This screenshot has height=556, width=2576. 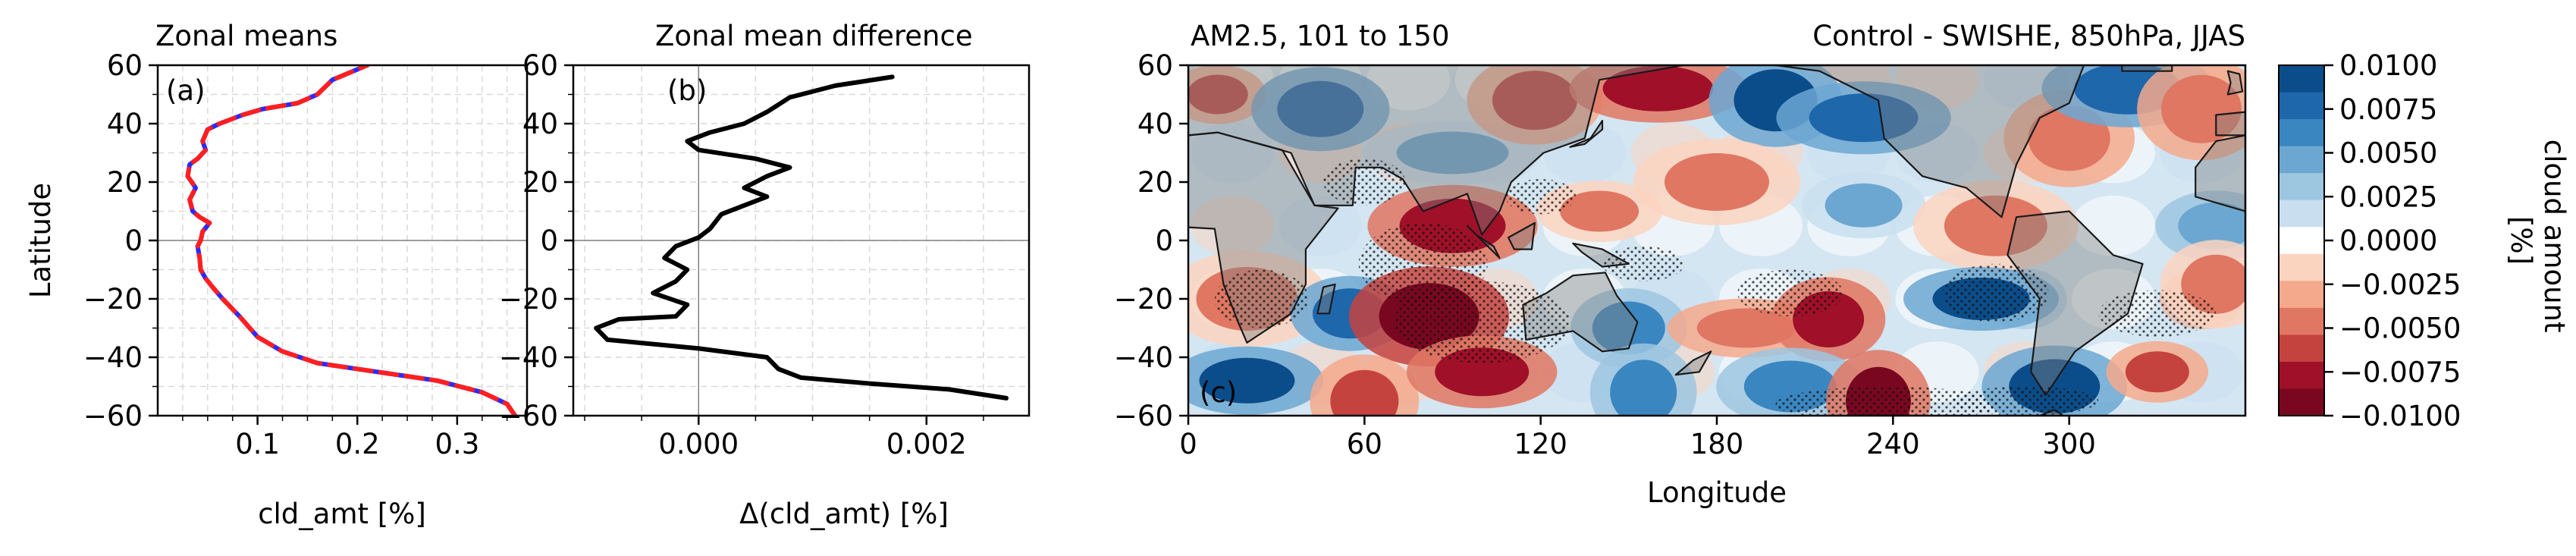 I want to click on x-tick-label: 240, so click(x=1893, y=444).